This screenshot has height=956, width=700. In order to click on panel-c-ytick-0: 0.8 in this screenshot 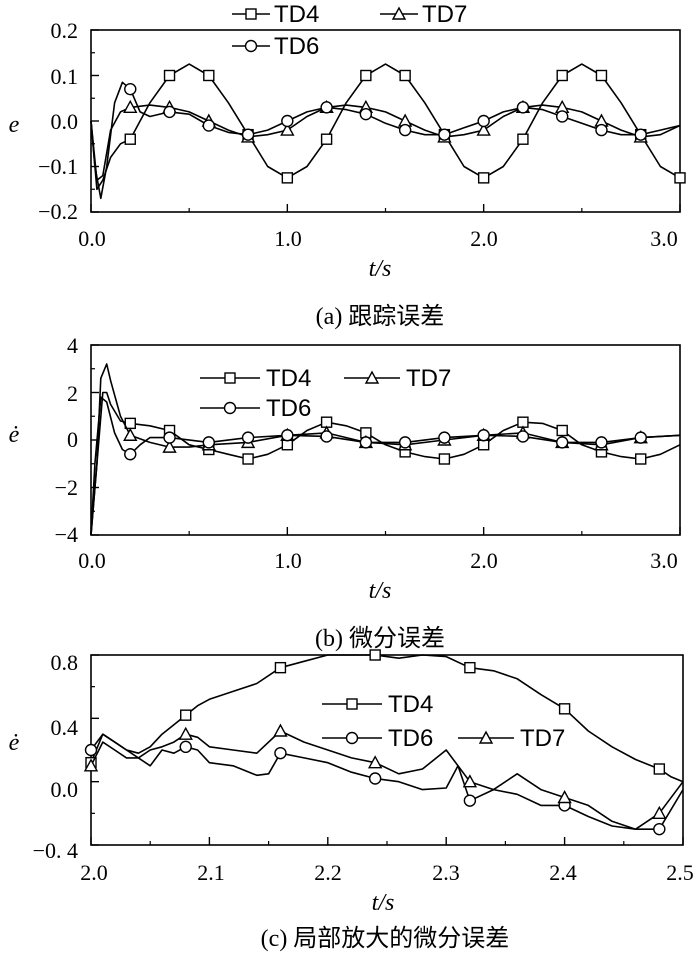, I will do `click(65, 662)`.